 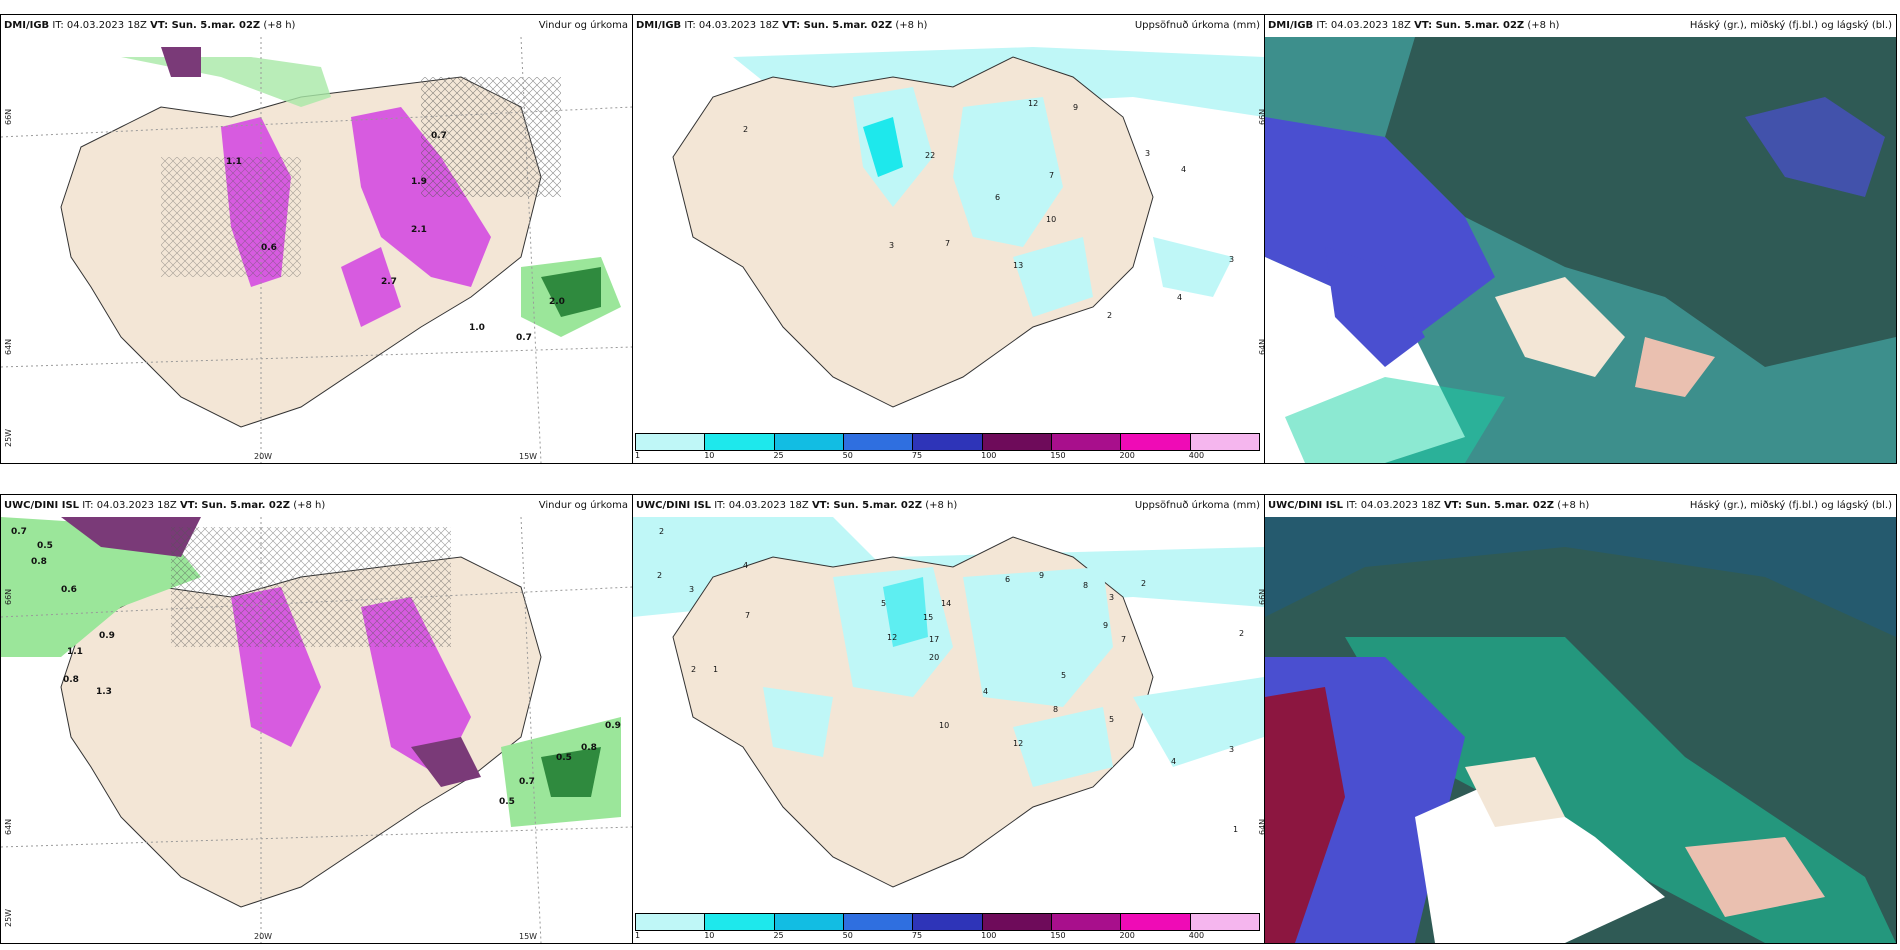 I want to click on accum-precip-map, so click(x=948, y=250).